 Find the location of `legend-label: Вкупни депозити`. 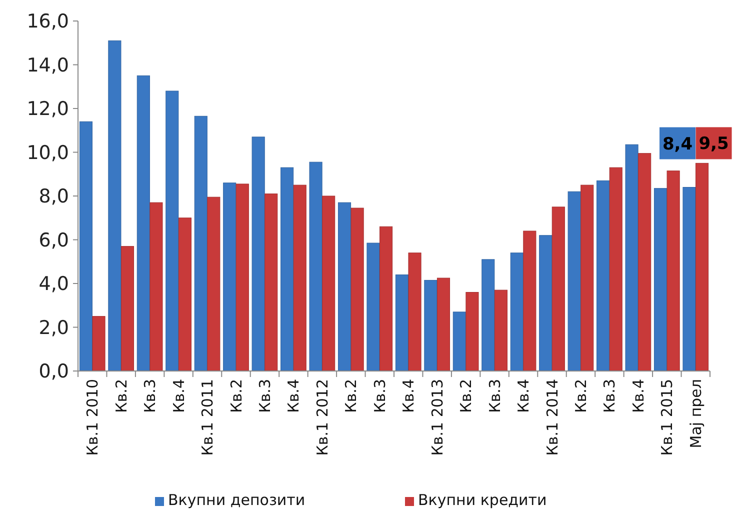

legend-label: Вкупни депозити is located at coordinates (237, 500).